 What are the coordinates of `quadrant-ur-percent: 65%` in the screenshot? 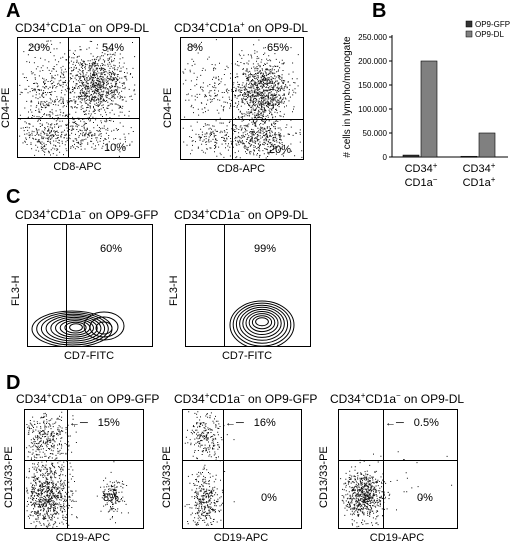 It's located at (278, 48).